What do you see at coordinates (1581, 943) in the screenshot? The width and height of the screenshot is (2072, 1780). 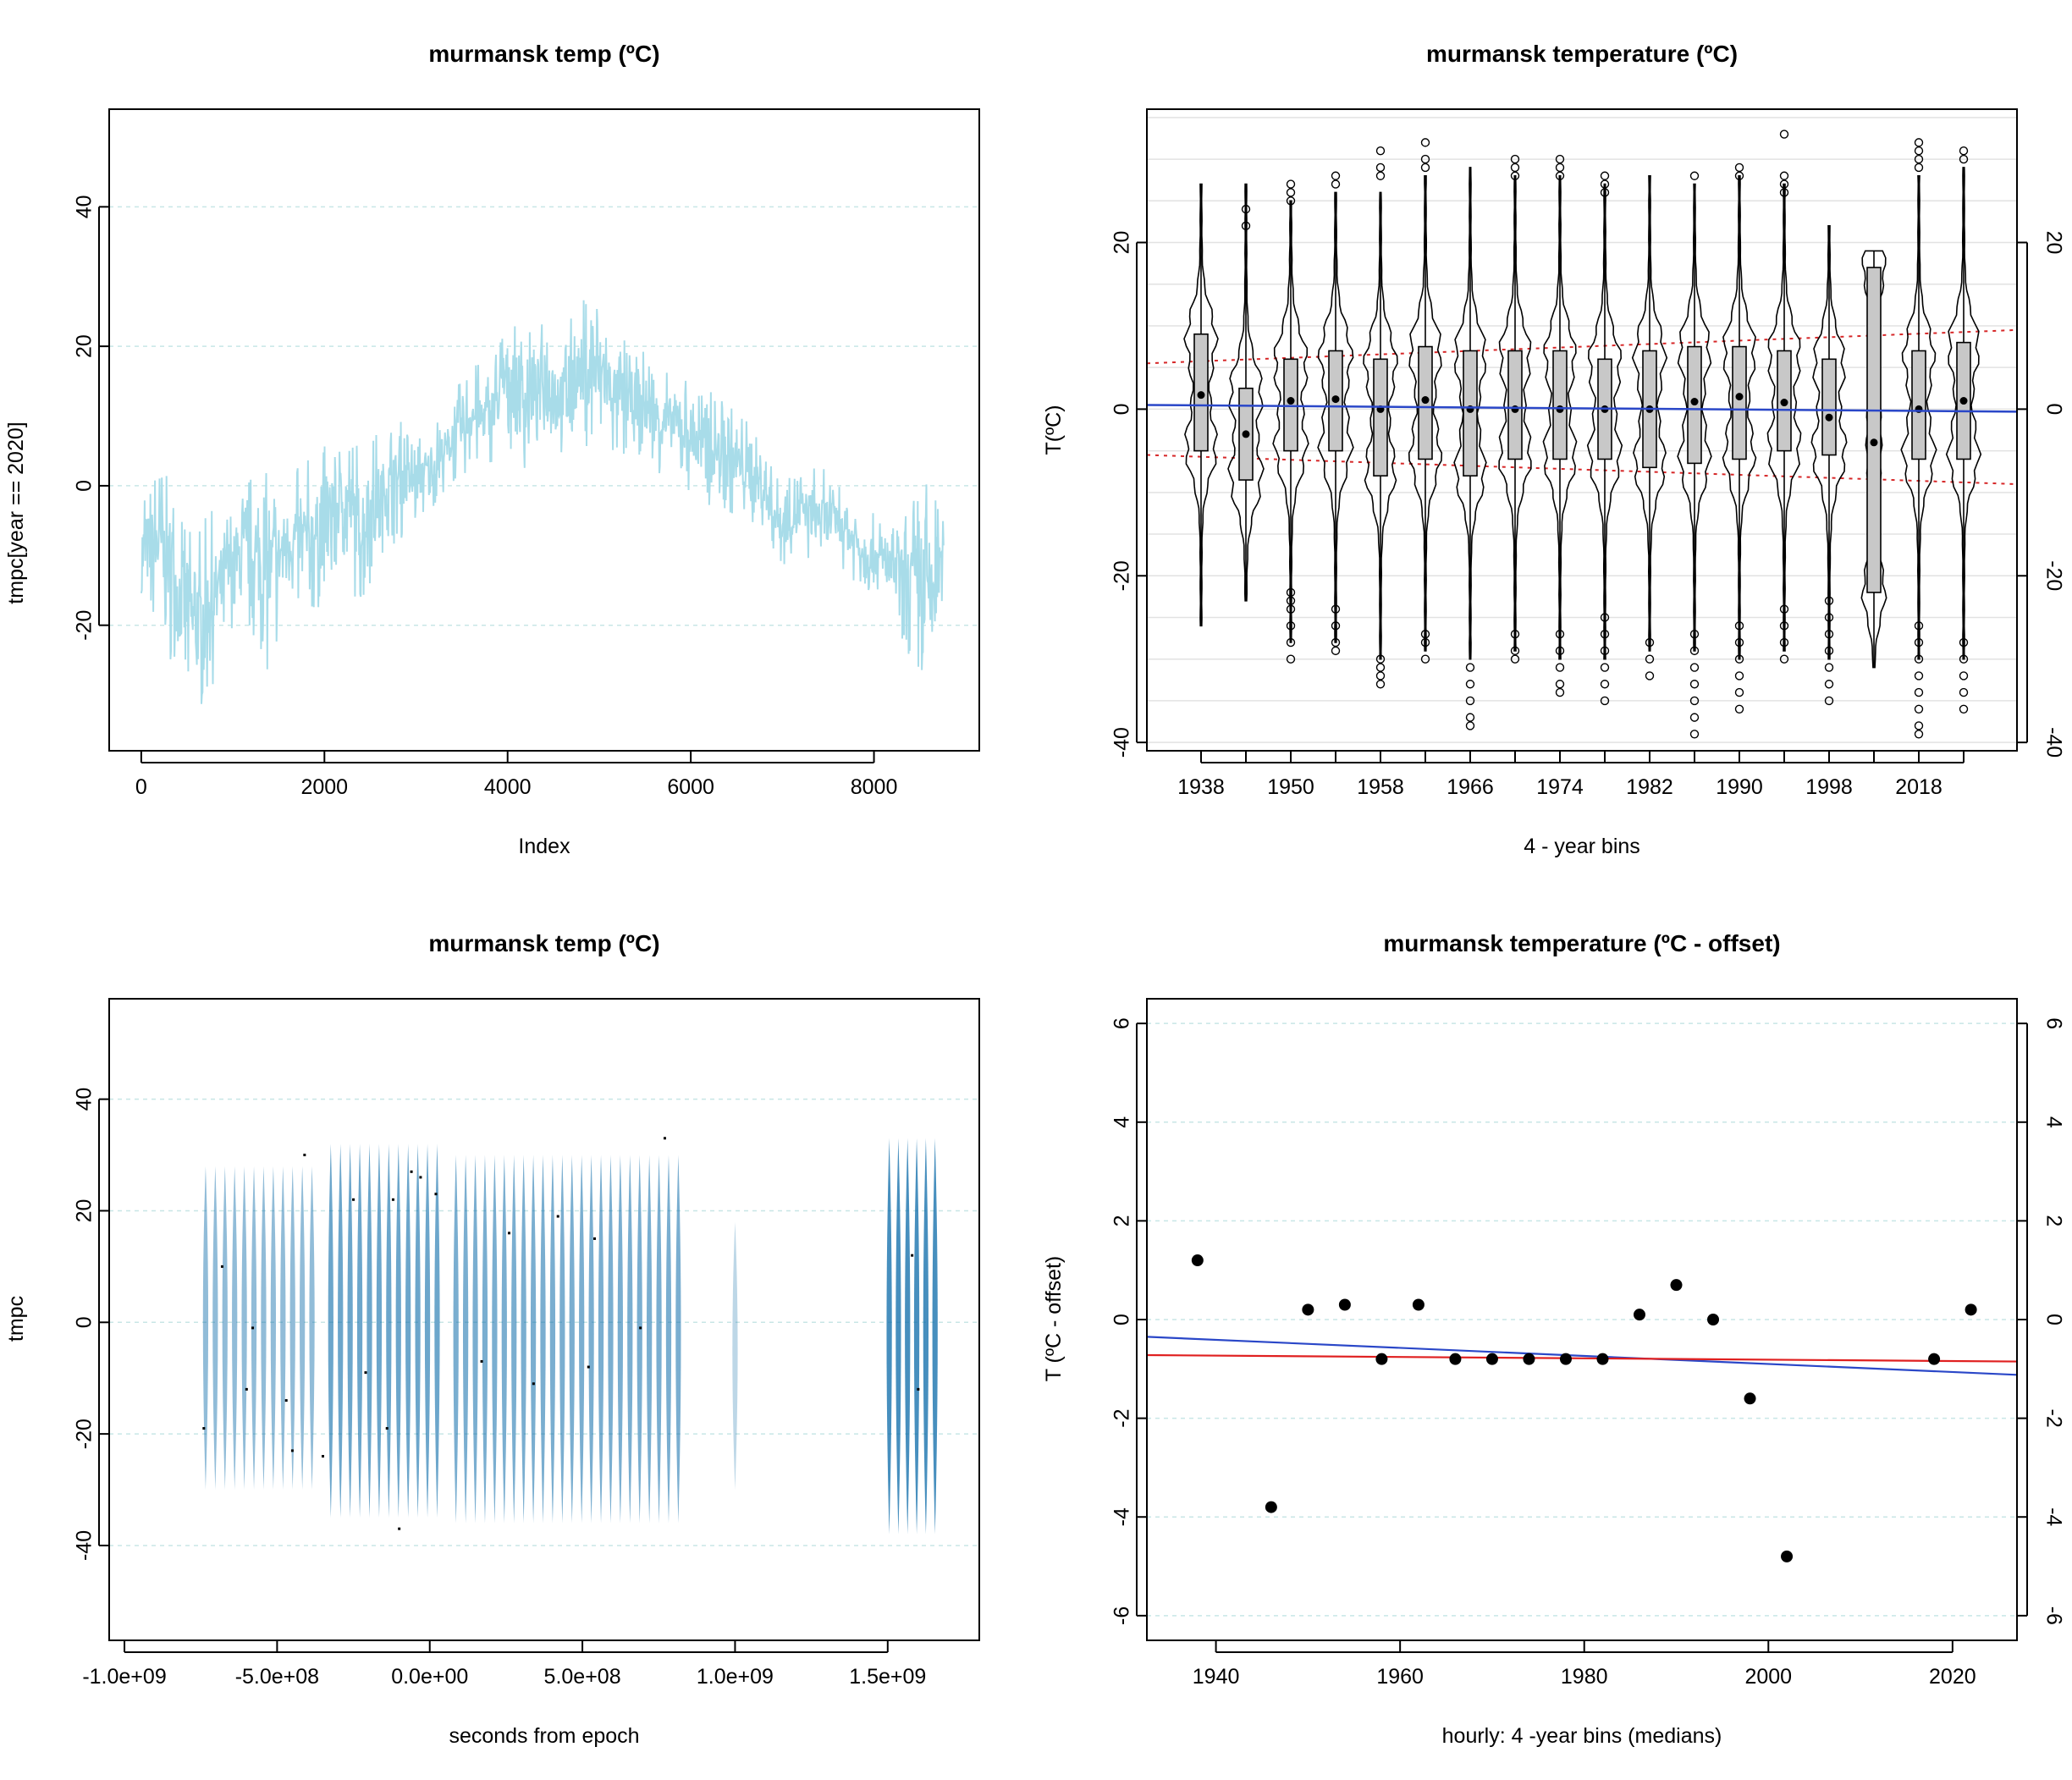 I see `chart-title: murmansk temperature (ºC - offset)` at bounding box center [1581, 943].